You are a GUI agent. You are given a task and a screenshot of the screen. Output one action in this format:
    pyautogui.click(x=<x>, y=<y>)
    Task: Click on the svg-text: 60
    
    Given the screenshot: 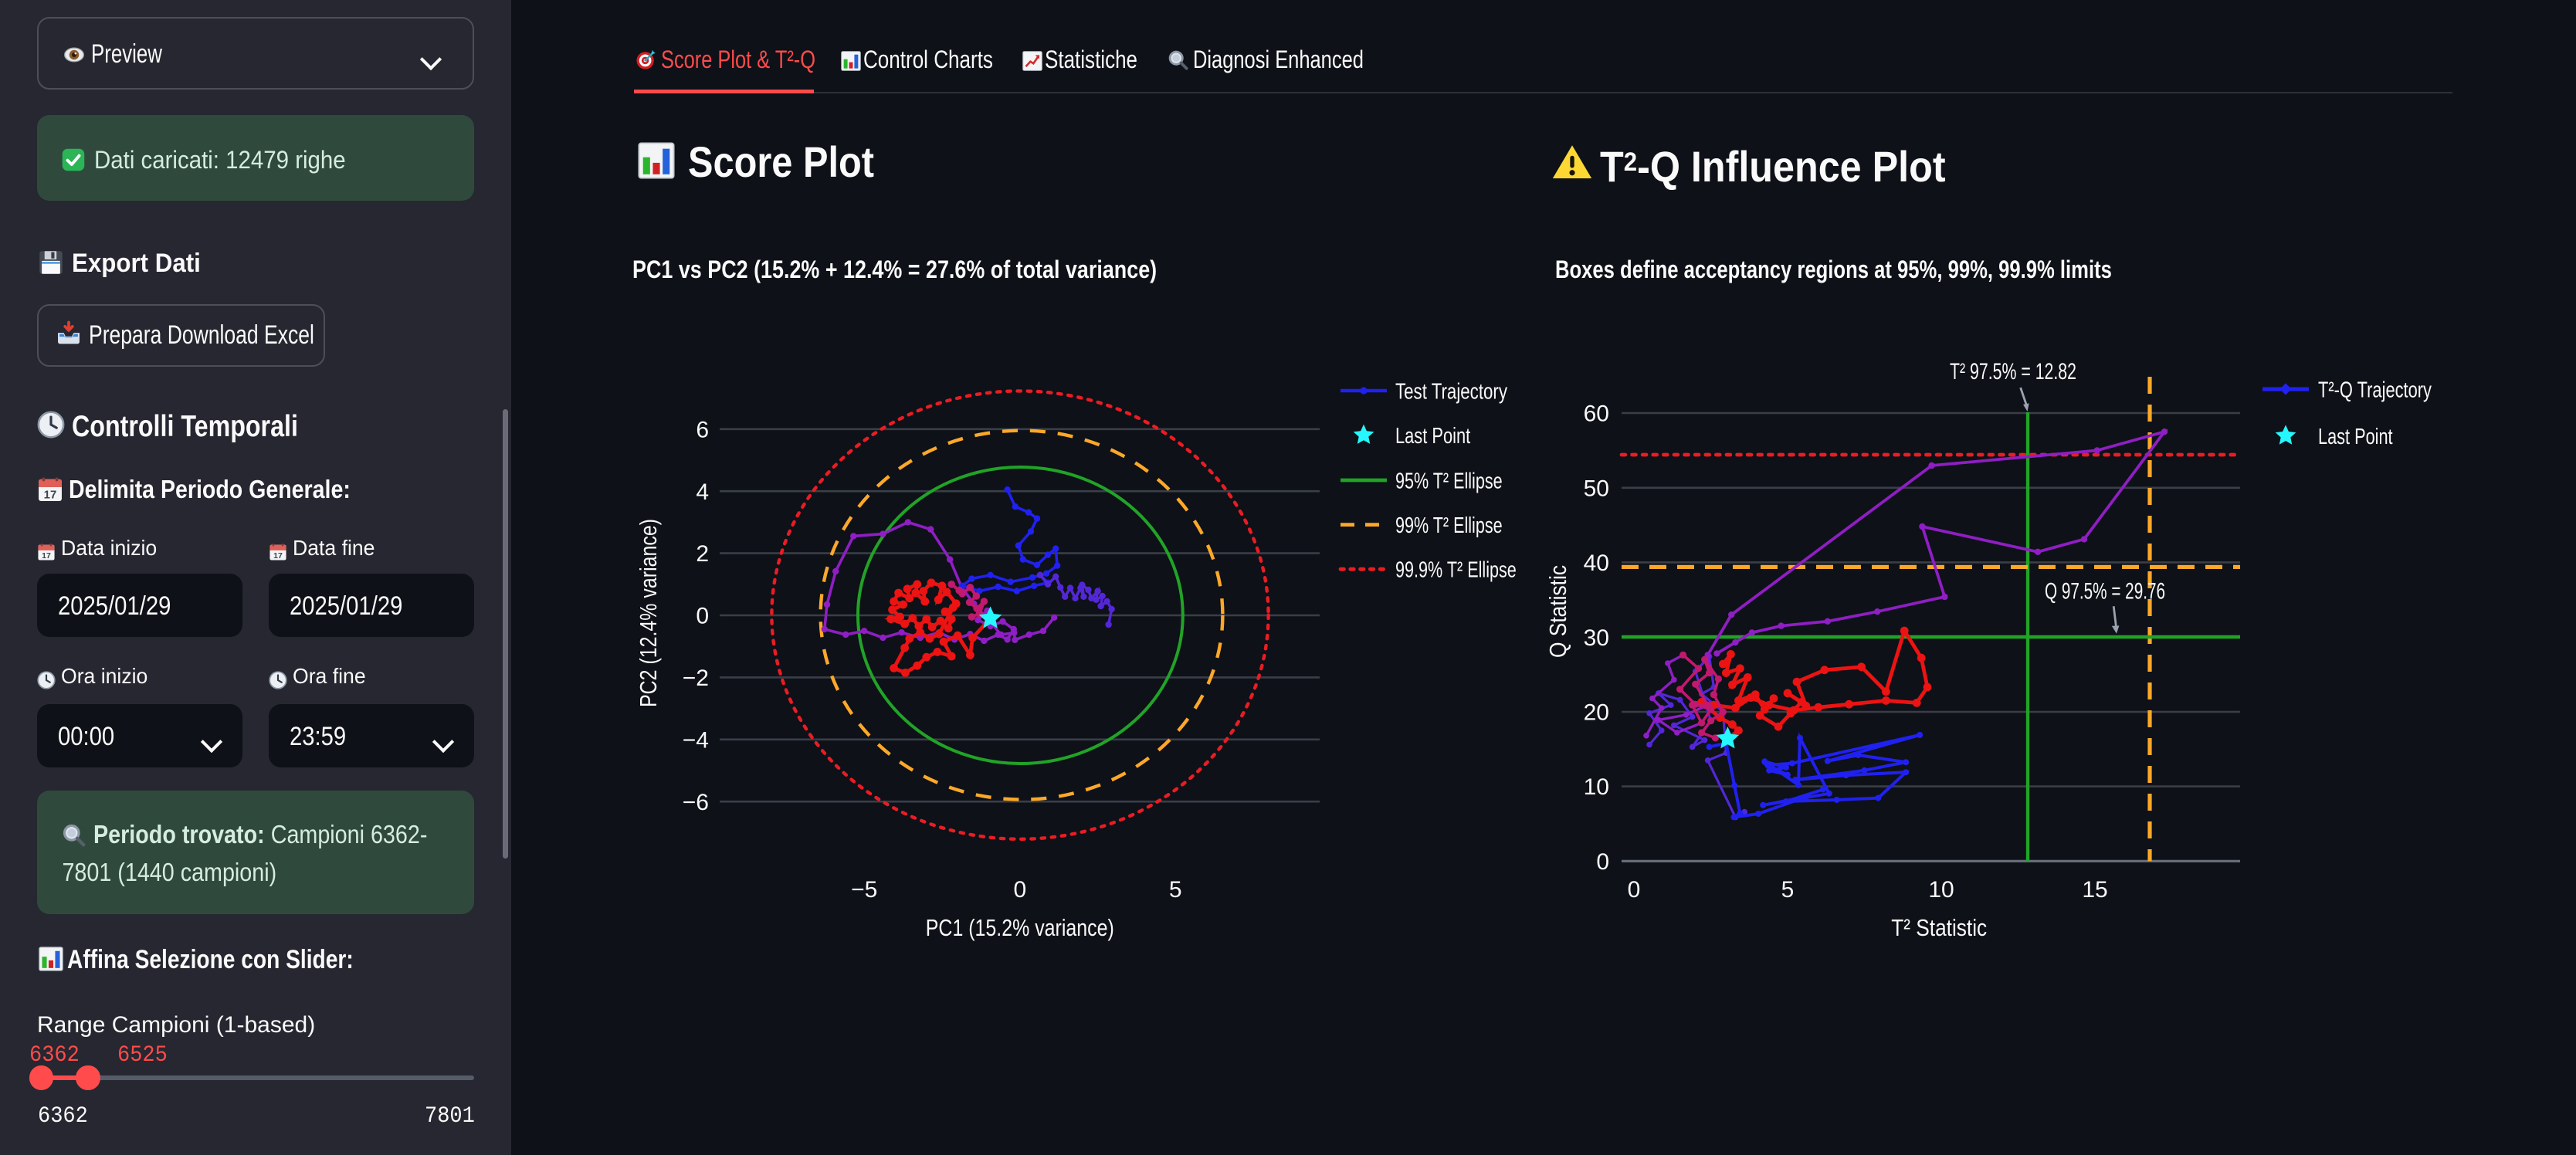 What is the action you would take?
    pyautogui.click(x=1596, y=414)
    